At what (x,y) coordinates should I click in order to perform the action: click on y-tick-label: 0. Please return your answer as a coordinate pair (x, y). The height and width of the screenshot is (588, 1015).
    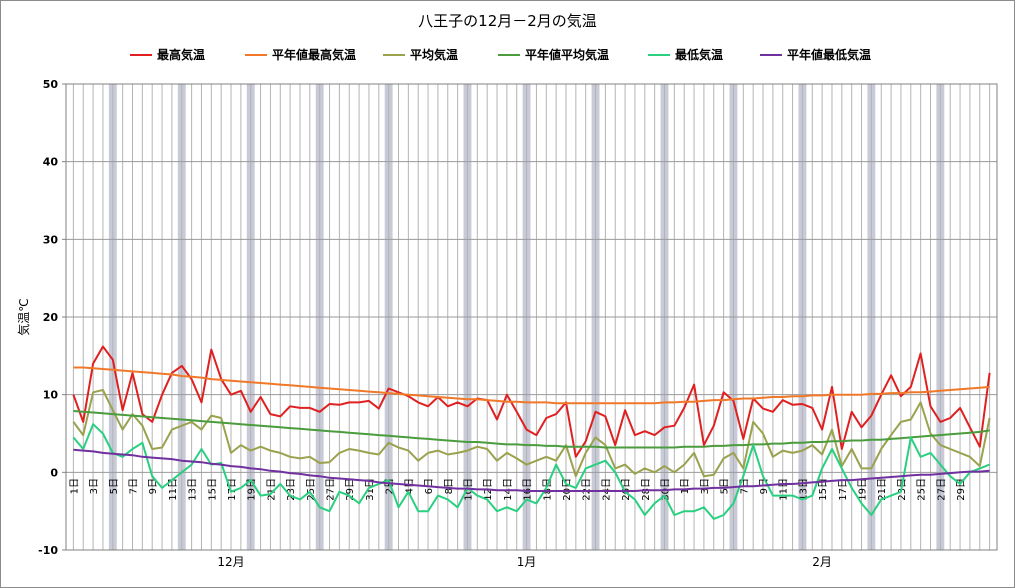
    Looking at the image, I should click on (54, 472).